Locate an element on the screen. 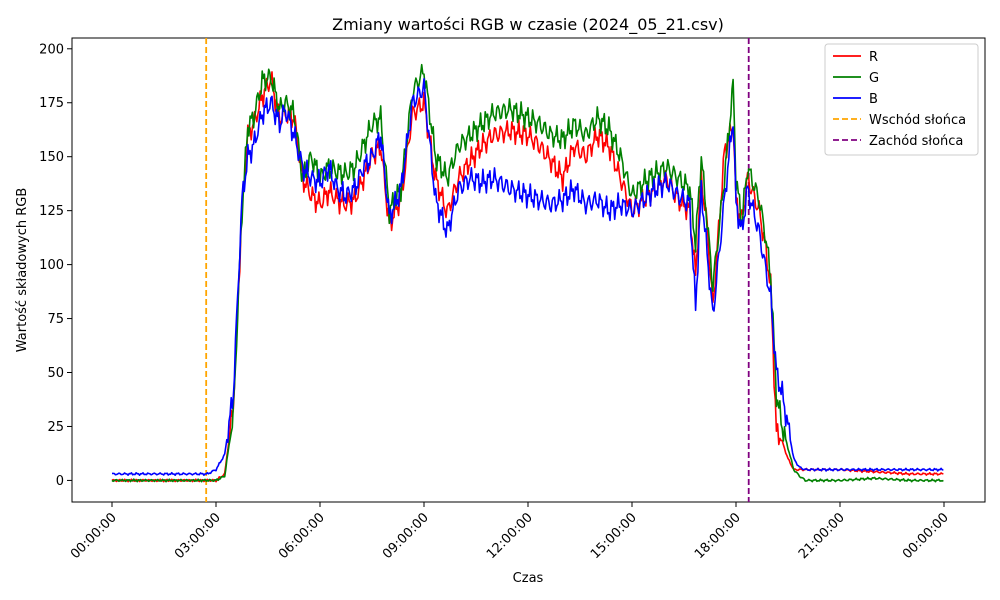 The image size is (1000, 600). legend-label-r: R is located at coordinates (873, 57).